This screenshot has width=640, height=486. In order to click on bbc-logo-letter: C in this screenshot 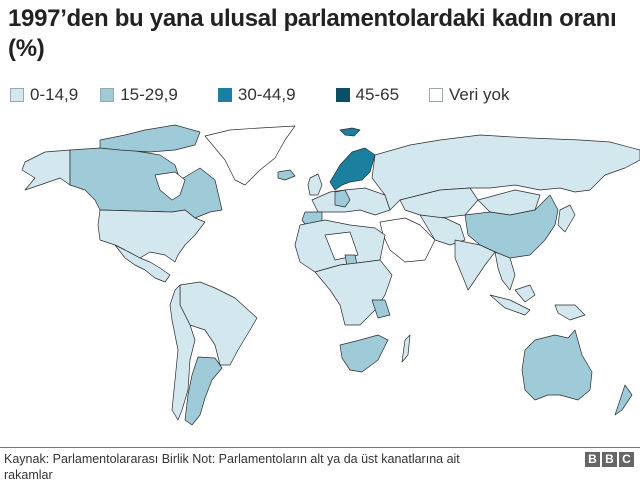, I will do `click(626, 459)`.